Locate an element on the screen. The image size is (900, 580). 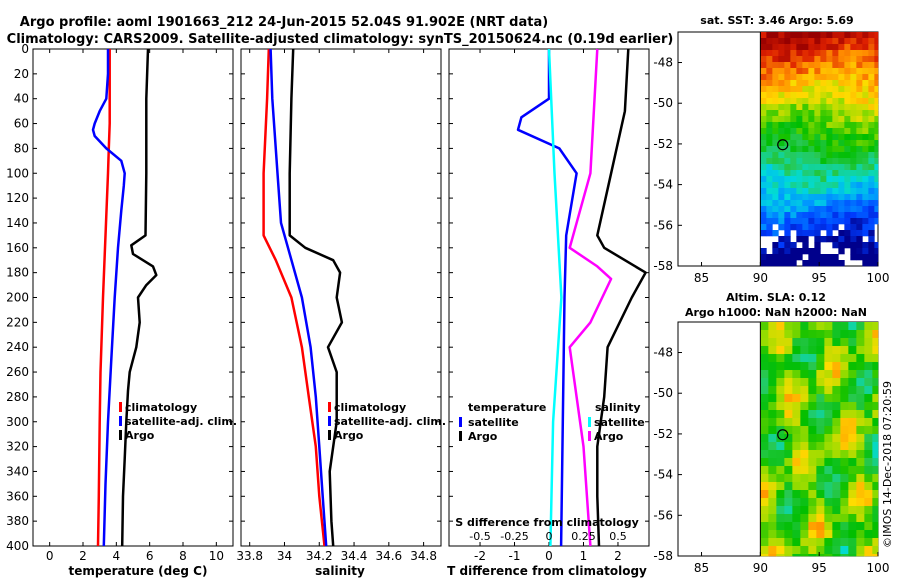
legend-satellite-adj: satellite-adj. clim. is located at coordinates (181, 421).